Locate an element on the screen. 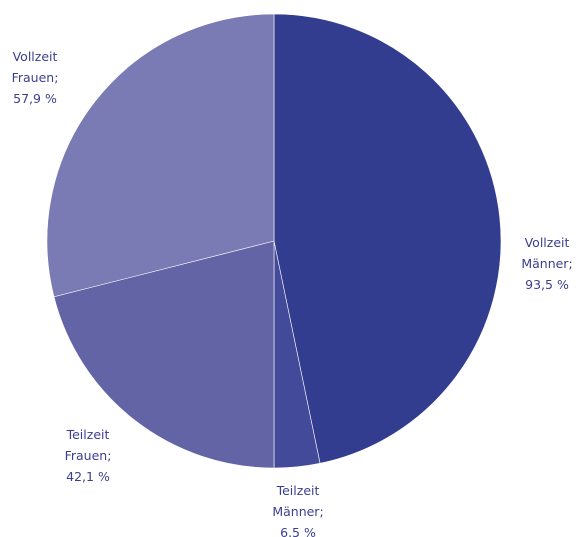  slice-label-1-line-1: Männer; is located at coordinates (297, 511).